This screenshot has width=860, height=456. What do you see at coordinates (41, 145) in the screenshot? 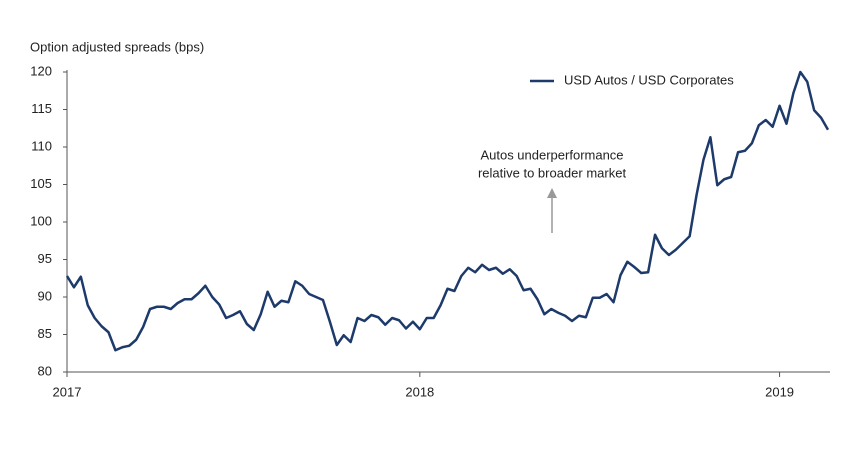
I see `y-tick-label: 110` at bounding box center [41, 145].